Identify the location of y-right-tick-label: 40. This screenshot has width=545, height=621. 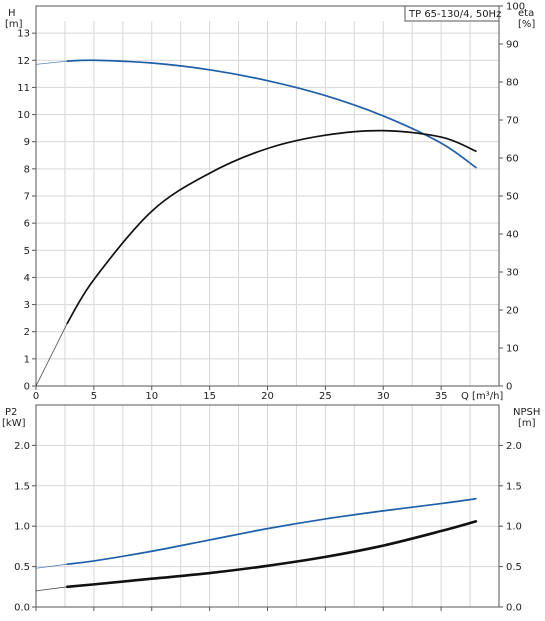
(512, 235).